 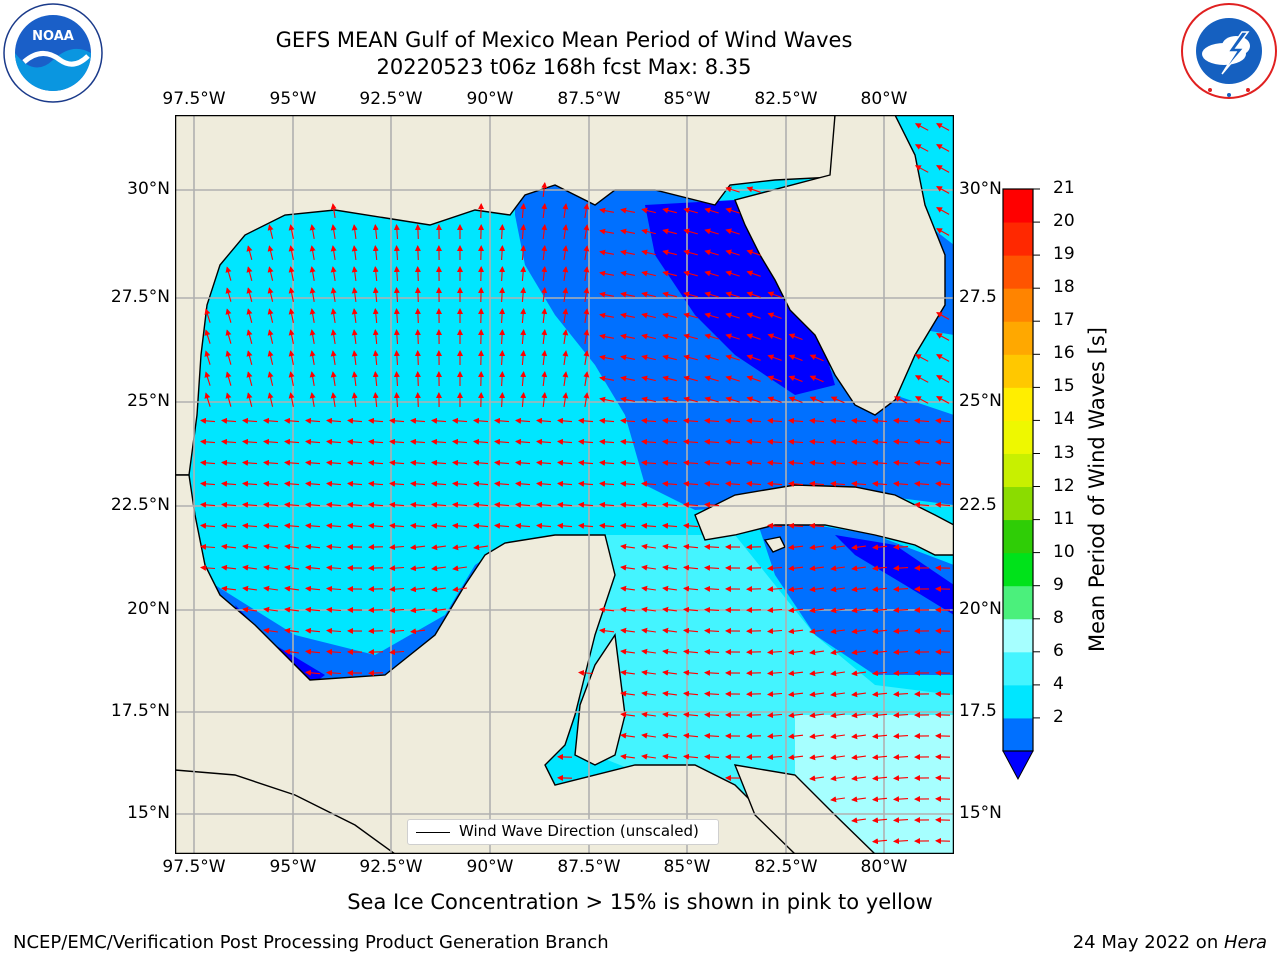 What do you see at coordinates (687, 99) in the screenshot?
I see `lon-label-top: 85°W` at bounding box center [687, 99].